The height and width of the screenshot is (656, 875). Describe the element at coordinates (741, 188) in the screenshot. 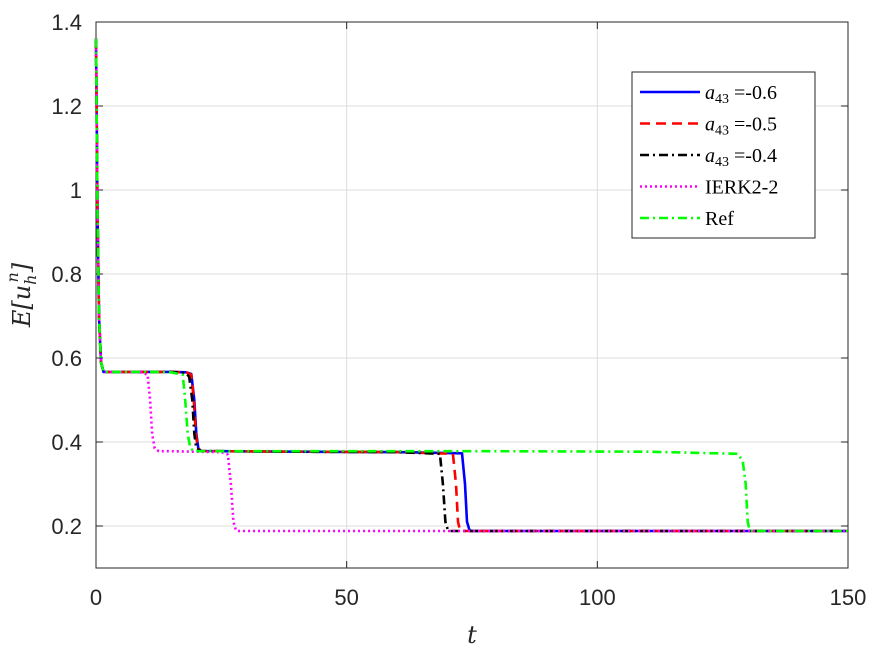

I see `legend-label-4: IERK2-2` at that location.